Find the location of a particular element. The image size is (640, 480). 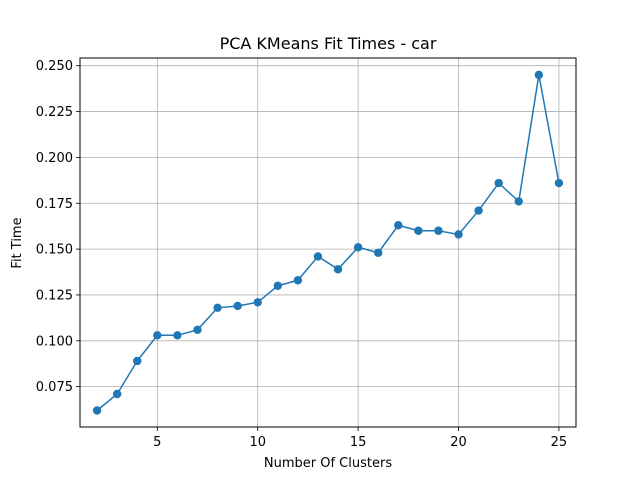

x-tick-label: 10 is located at coordinates (257, 442).